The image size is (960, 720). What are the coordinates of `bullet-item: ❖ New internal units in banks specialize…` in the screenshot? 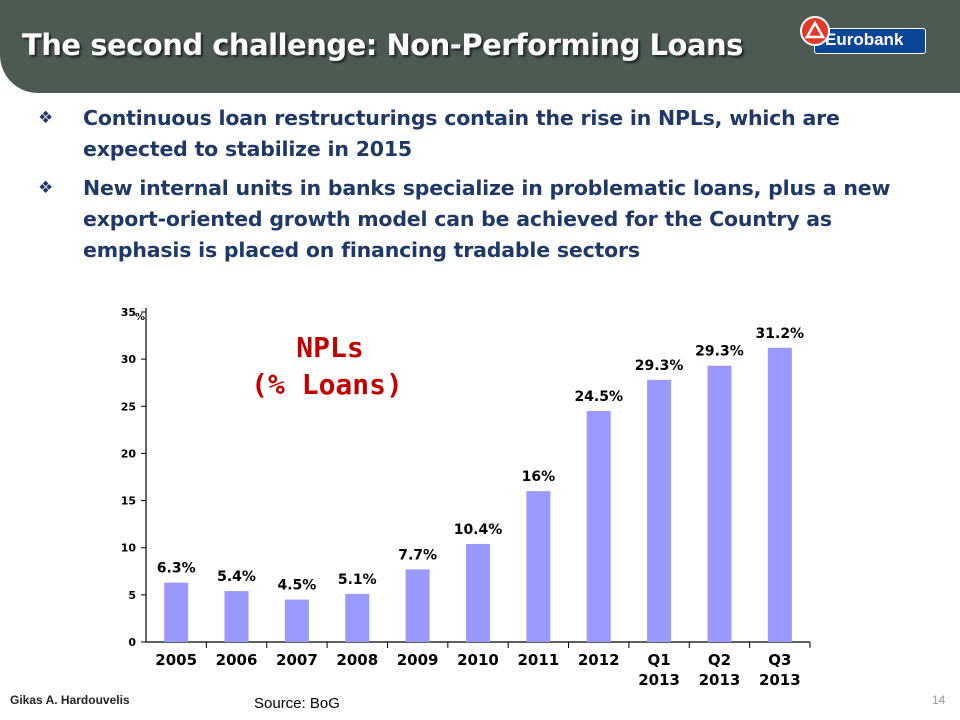 It's located at (488, 219).